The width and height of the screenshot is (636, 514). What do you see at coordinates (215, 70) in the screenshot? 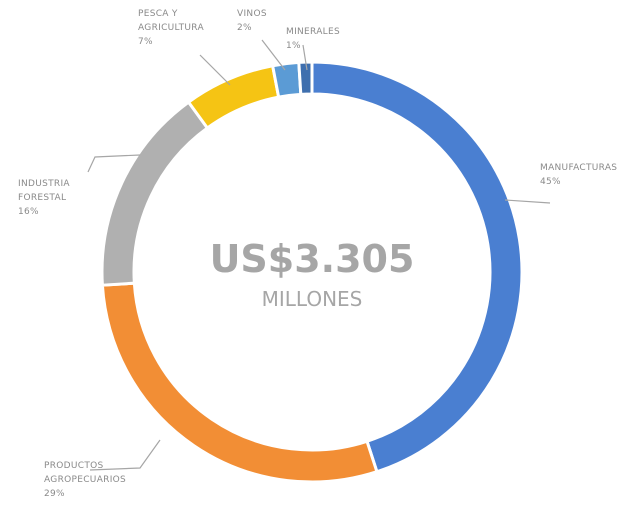
I see `leader-line-pesca-agricultura` at bounding box center [215, 70].